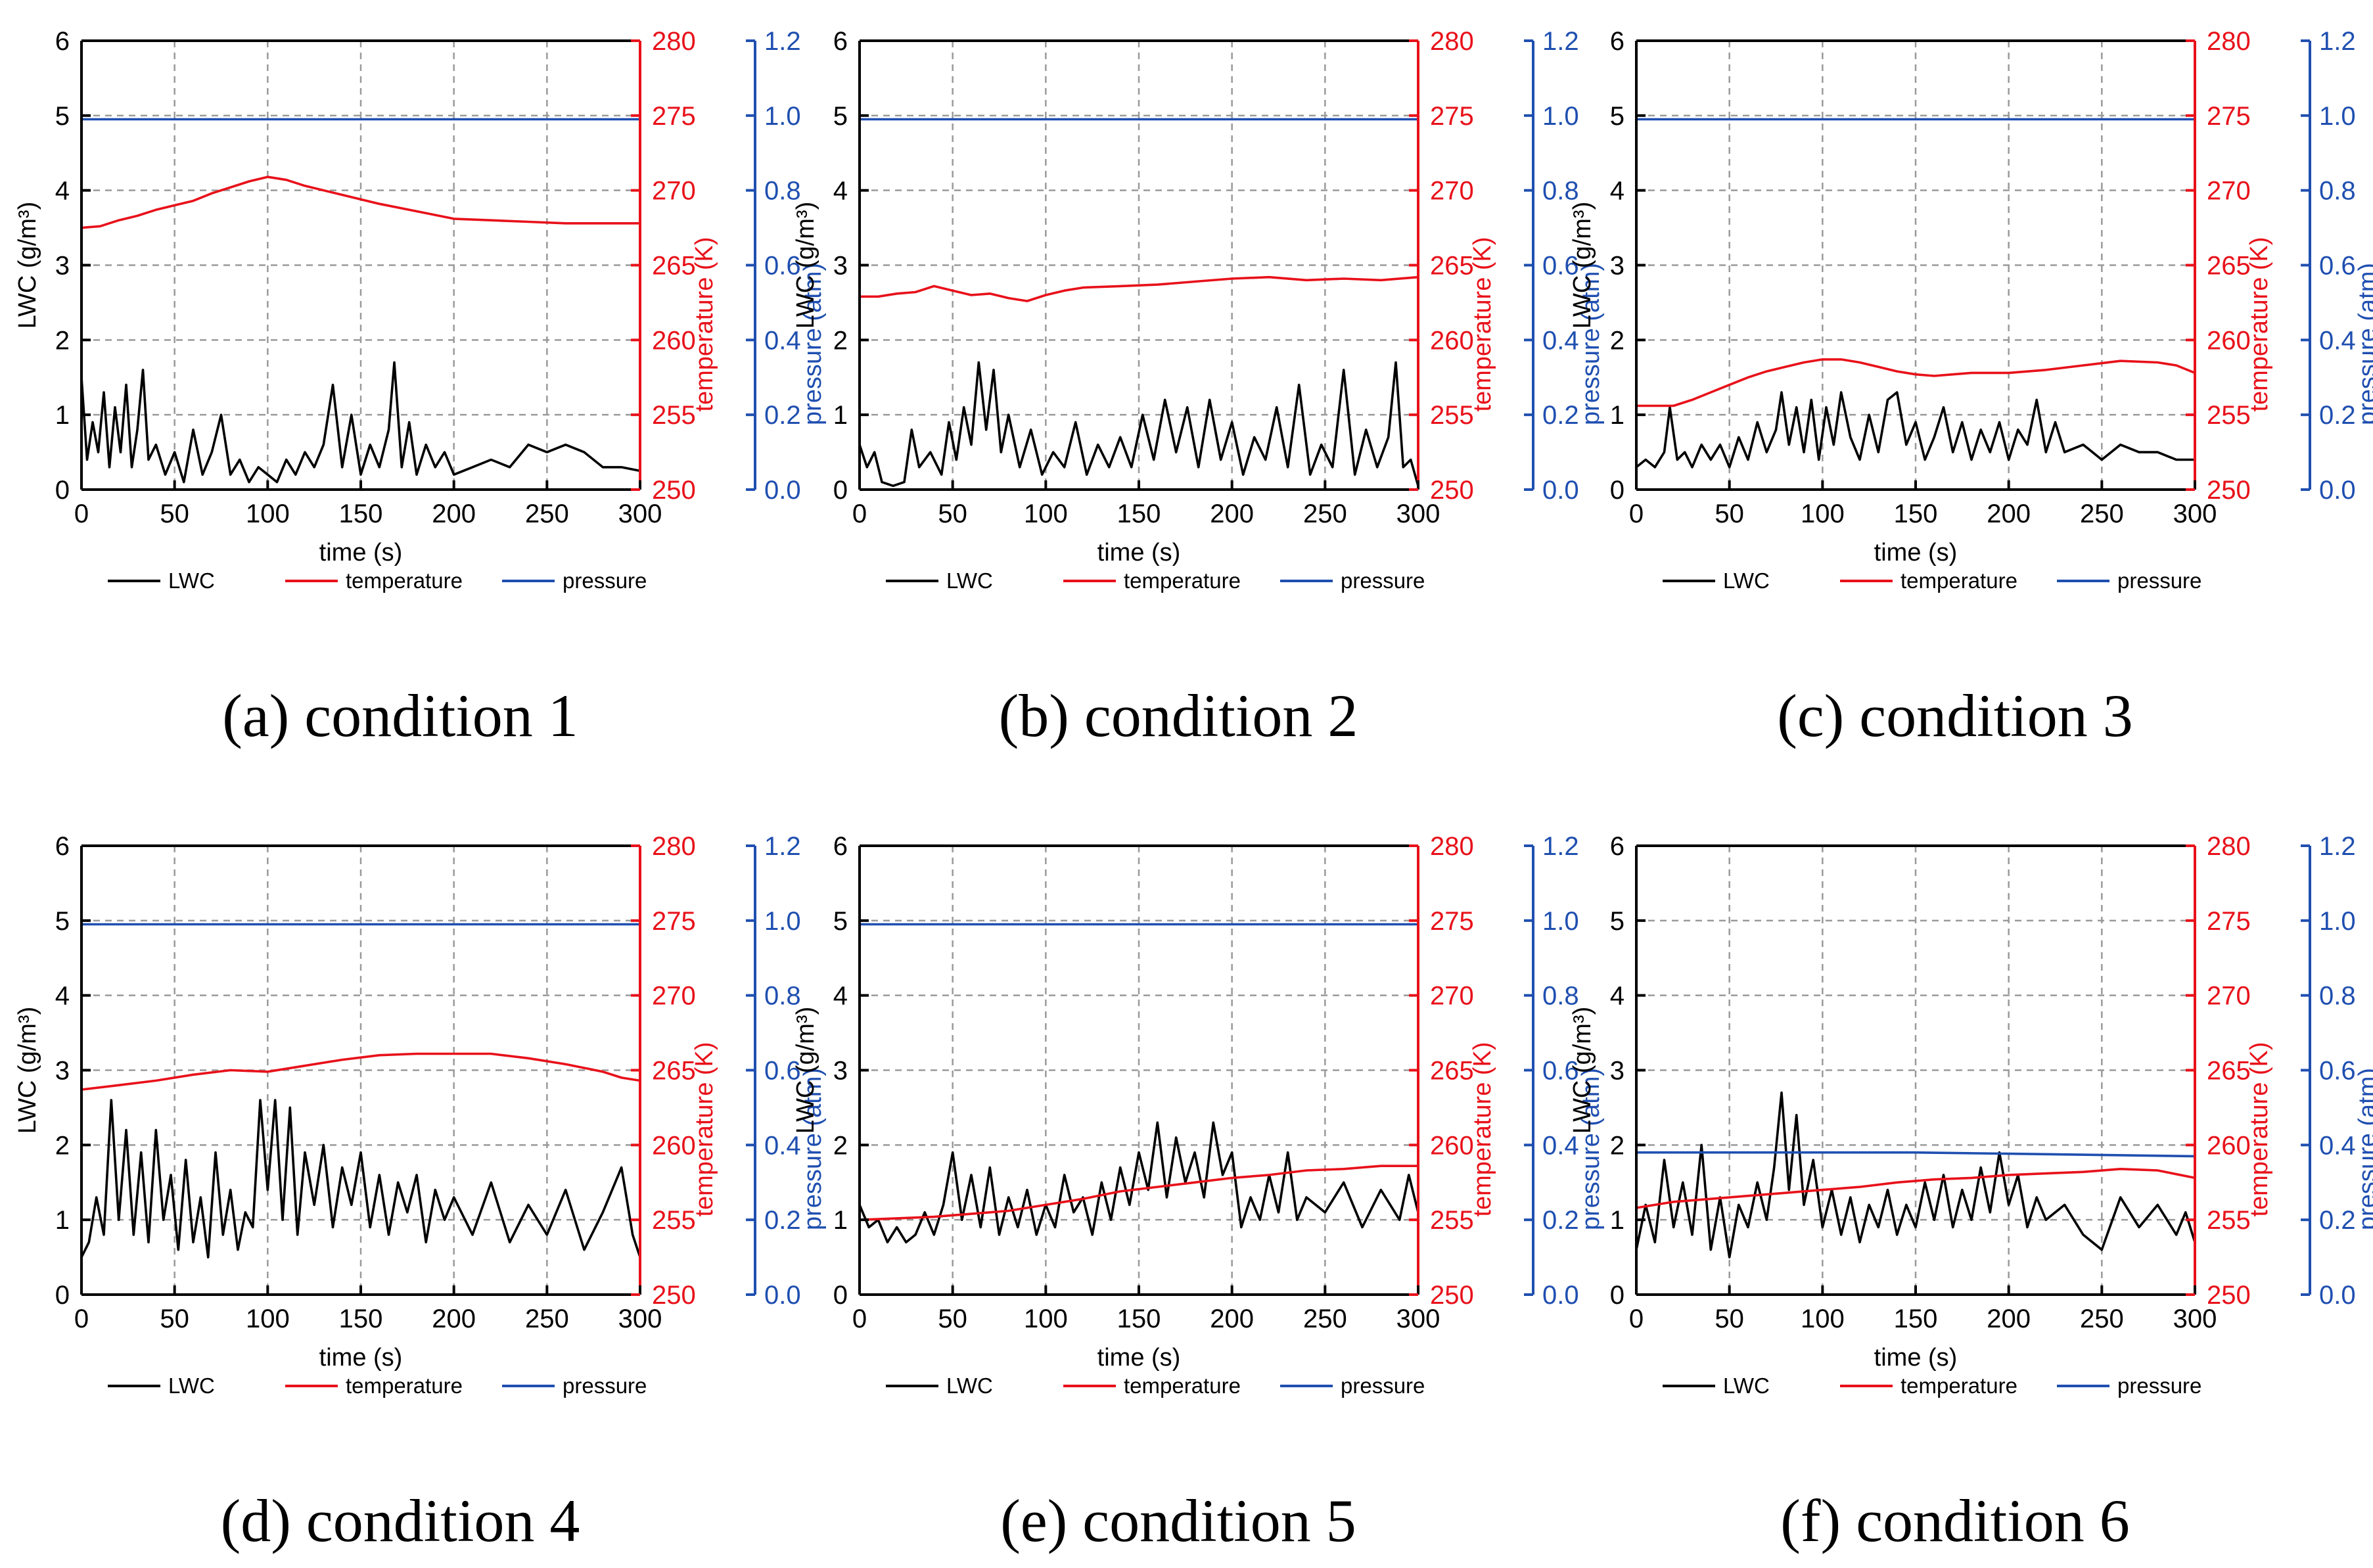  I want to click on series-line-lwc, so click(1138, 424).